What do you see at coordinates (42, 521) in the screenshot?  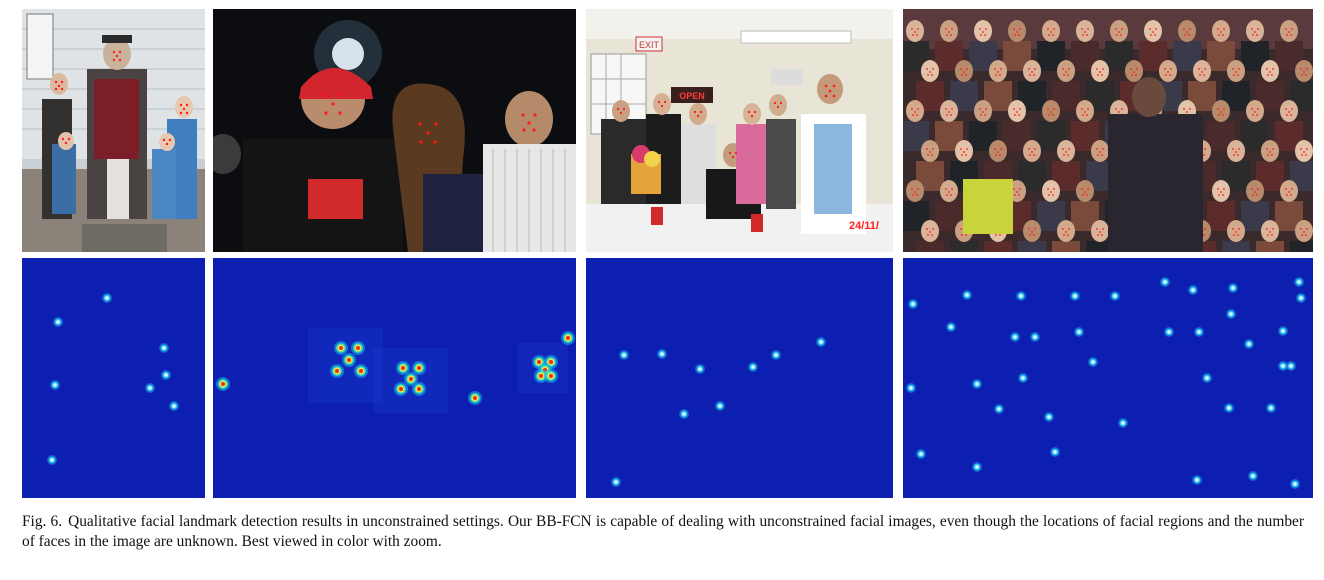 I see `figure-label: Fig. 6.` at bounding box center [42, 521].